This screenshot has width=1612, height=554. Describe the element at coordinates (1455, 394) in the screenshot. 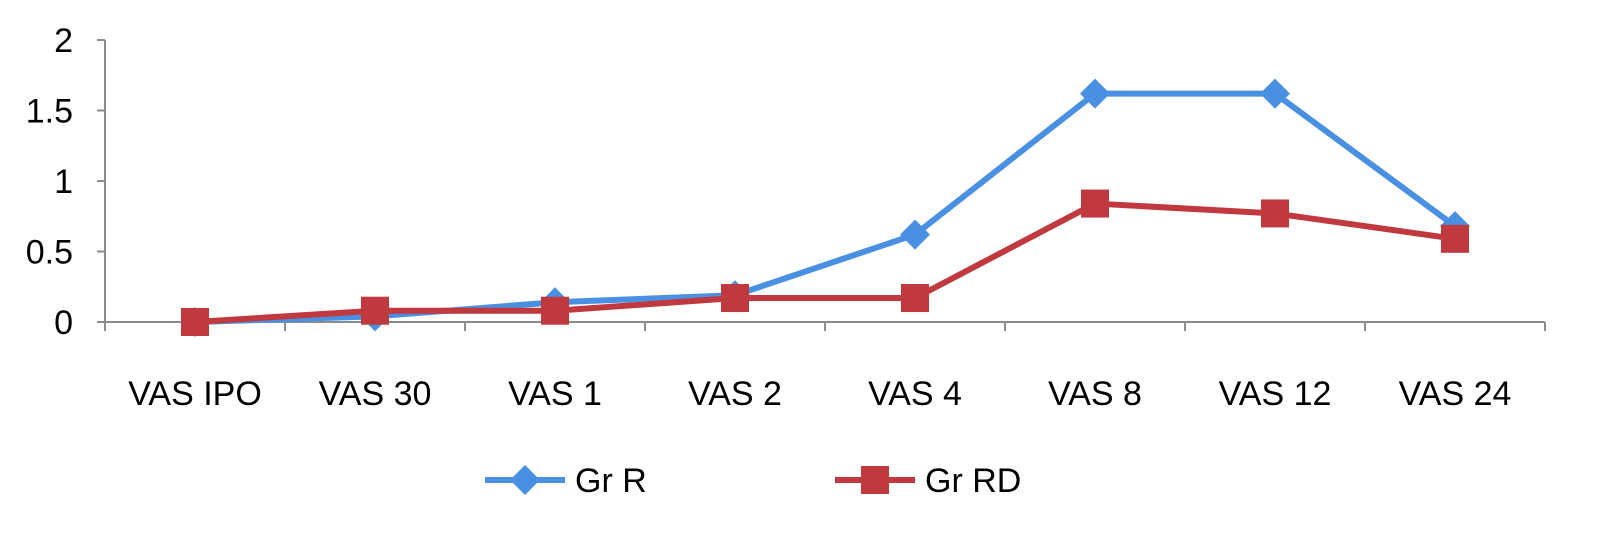

I see `x-tick-label: VAS 24` at that location.